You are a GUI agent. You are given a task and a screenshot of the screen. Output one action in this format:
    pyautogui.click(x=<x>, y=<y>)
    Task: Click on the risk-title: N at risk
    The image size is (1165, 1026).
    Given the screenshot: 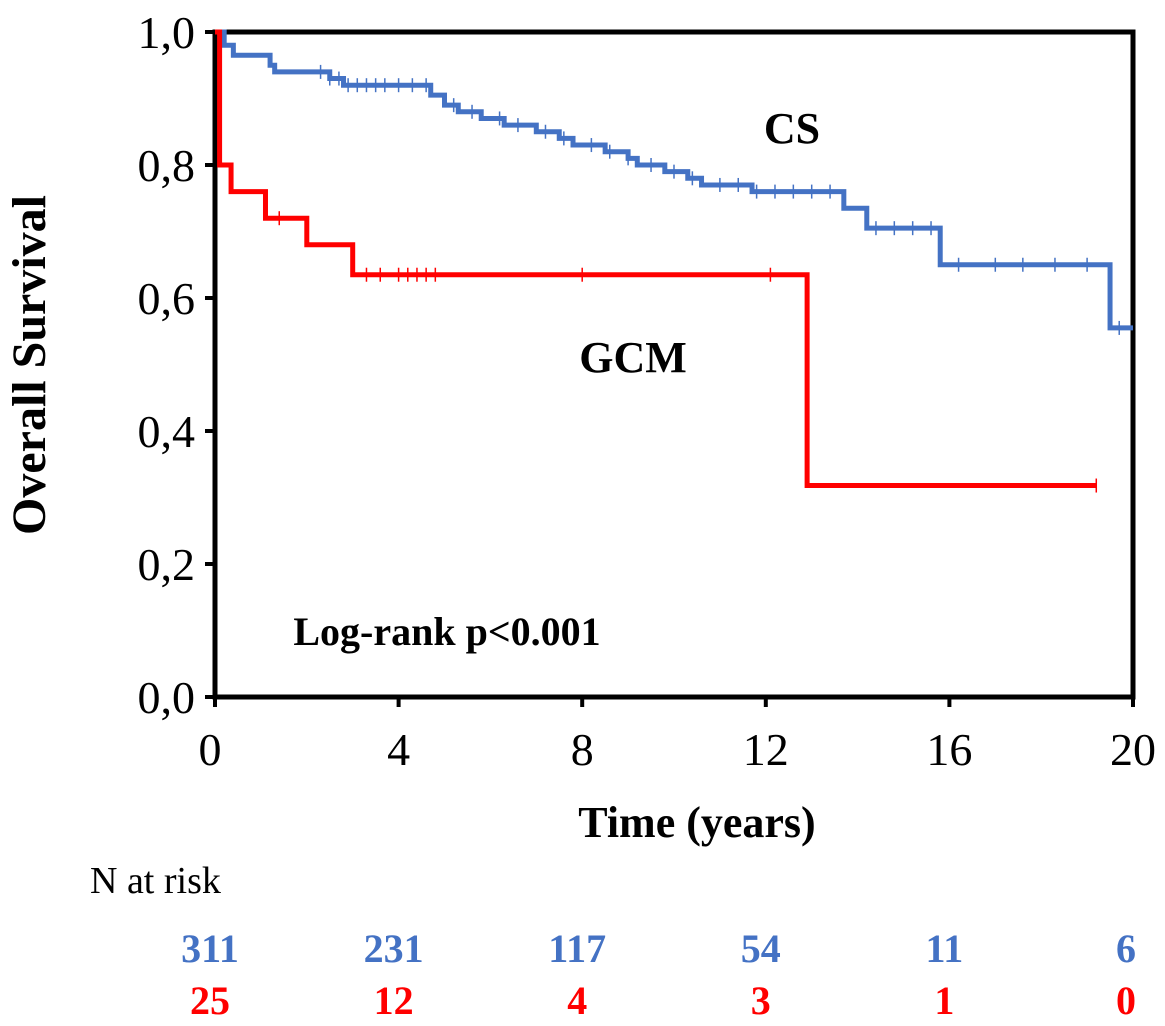 What is the action you would take?
    pyautogui.click(x=155, y=881)
    